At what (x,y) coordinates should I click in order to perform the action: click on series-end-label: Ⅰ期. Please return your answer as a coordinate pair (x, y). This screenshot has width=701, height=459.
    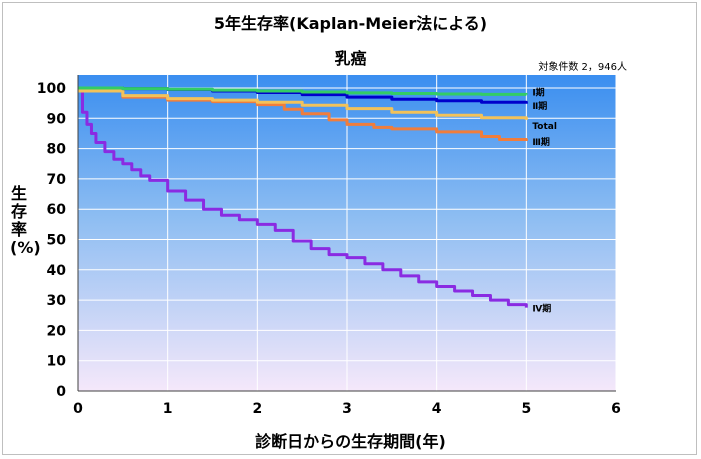
    Looking at the image, I should click on (538, 93).